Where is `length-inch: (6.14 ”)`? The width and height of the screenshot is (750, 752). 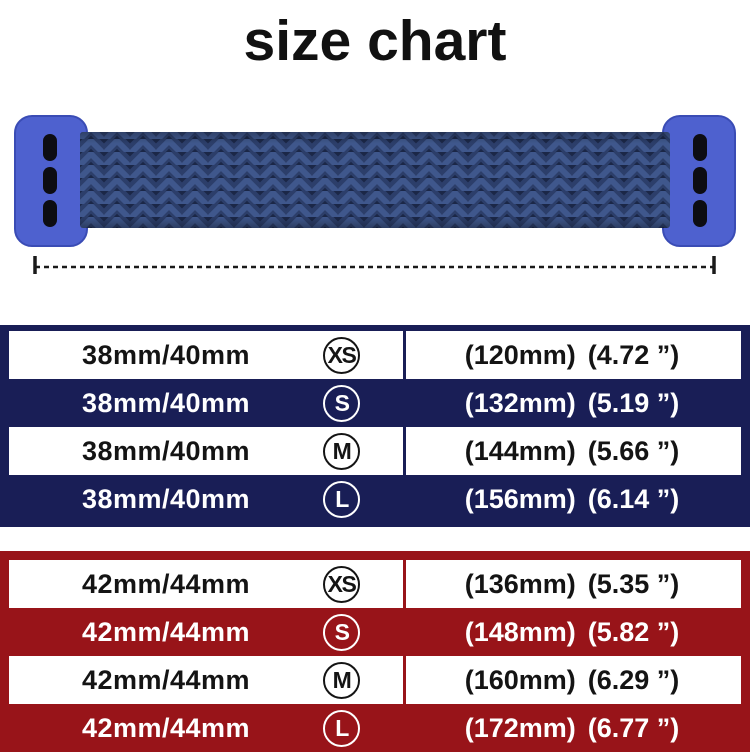 length-inch: (6.14 ”) is located at coordinates (633, 498).